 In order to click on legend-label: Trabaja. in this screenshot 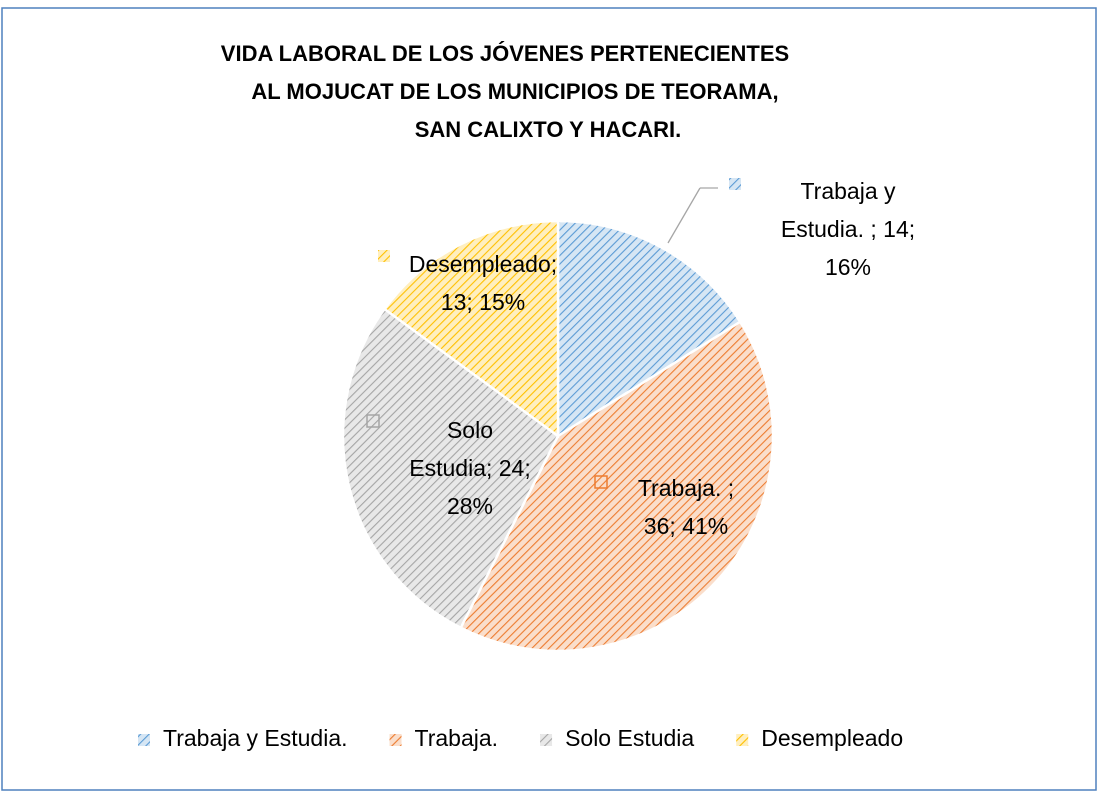, I will do `click(457, 738)`.